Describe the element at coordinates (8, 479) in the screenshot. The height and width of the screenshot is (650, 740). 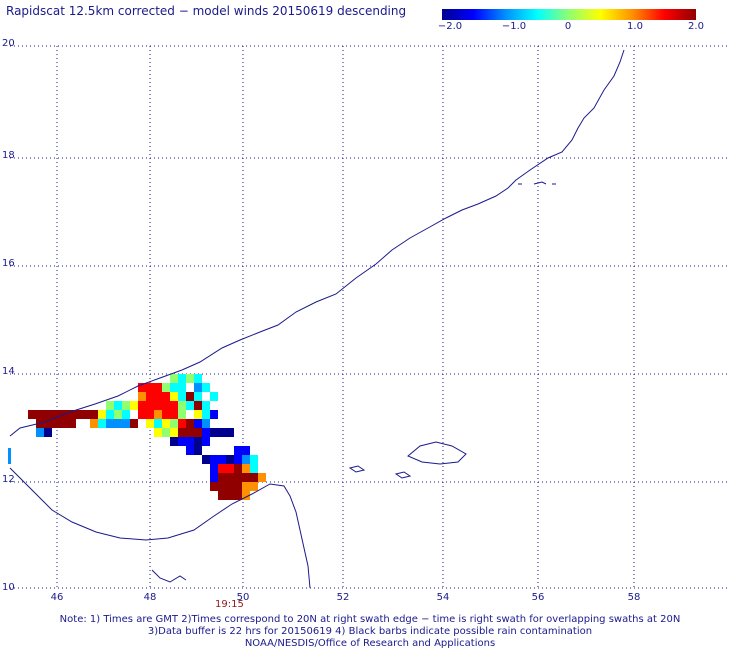
I see `y-tick-label: 12` at that location.